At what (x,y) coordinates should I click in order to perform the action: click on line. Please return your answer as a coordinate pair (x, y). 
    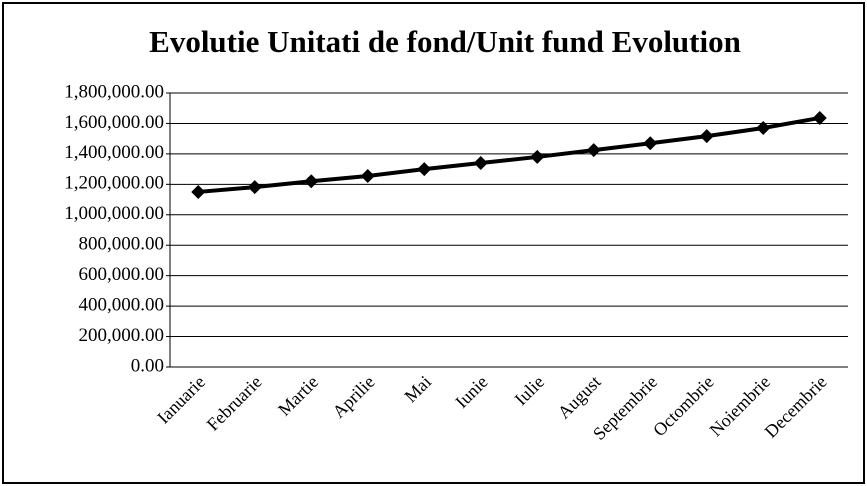
    Looking at the image, I should click on (509, 154).